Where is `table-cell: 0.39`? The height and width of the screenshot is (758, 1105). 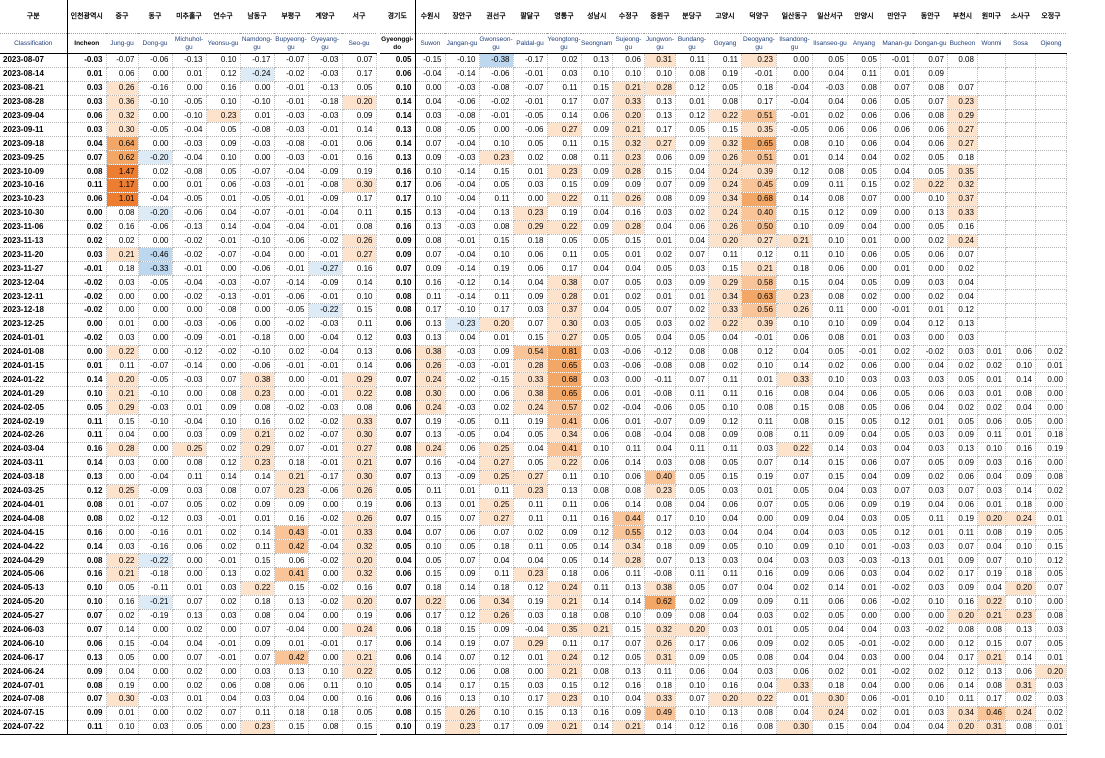
table-cell: 0.39 is located at coordinates (759, 172).